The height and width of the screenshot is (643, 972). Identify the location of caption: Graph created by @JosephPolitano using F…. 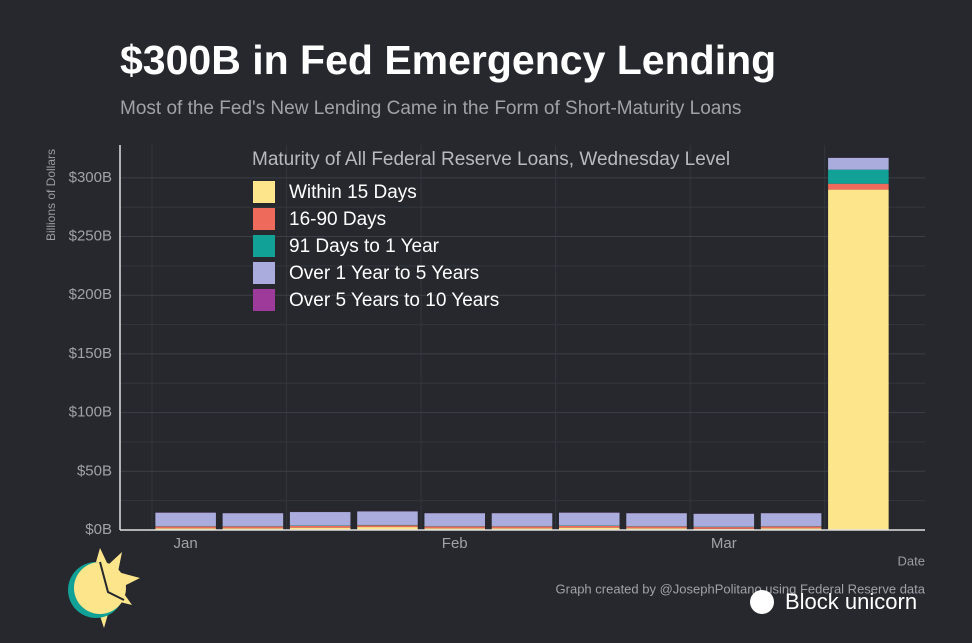
(741, 588).